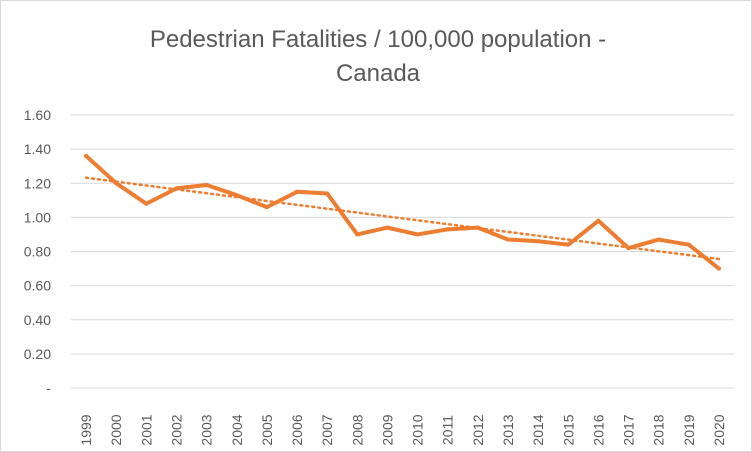 The image size is (752, 452). I want to click on y-tick-label: 1.60, so click(37, 115).